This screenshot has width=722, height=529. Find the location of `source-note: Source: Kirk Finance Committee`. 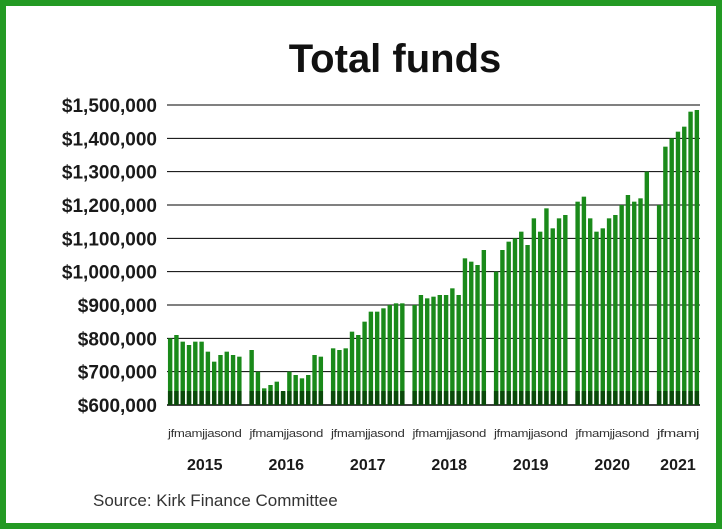

source-note: Source: Kirk Finance Committee is located at coordinates (215, 500).